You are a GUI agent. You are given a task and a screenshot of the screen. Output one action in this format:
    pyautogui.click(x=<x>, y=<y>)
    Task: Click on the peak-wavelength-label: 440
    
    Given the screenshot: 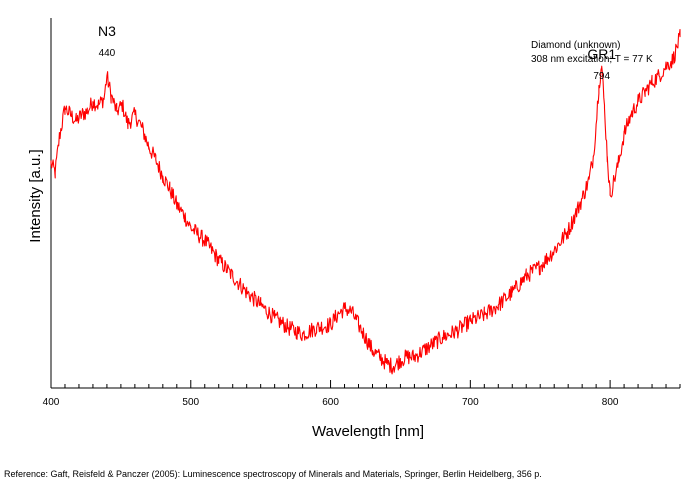 What is the action you would take?
    pyautogui.click(x=107, y=53)
    